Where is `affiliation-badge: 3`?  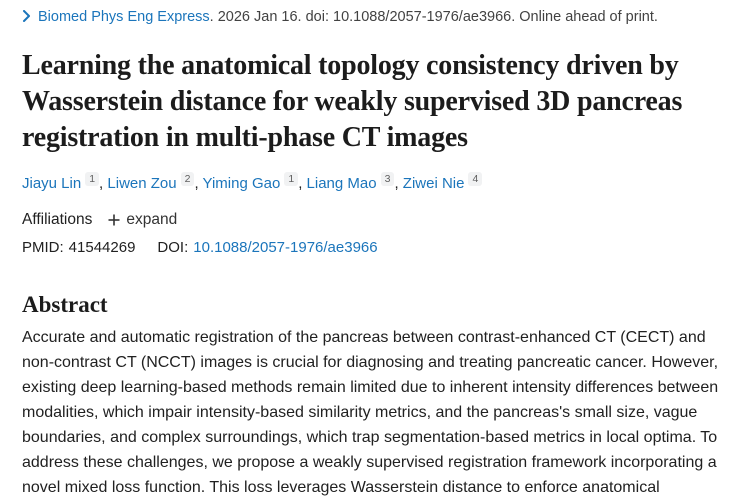 affiliation-badge: 3 is located at coordinates (387, 179).